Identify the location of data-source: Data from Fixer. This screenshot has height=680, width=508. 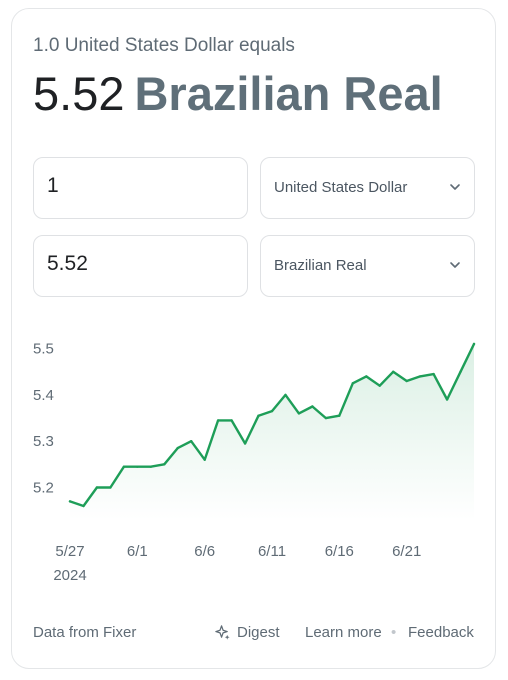
(85, 632).